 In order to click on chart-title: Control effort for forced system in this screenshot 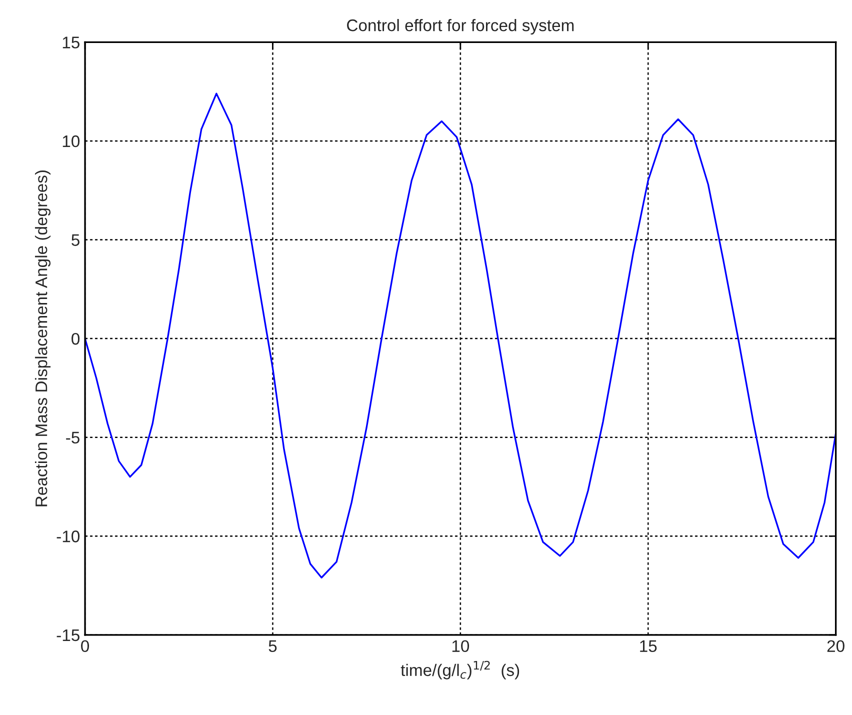, I will do `click(460, 26)`.